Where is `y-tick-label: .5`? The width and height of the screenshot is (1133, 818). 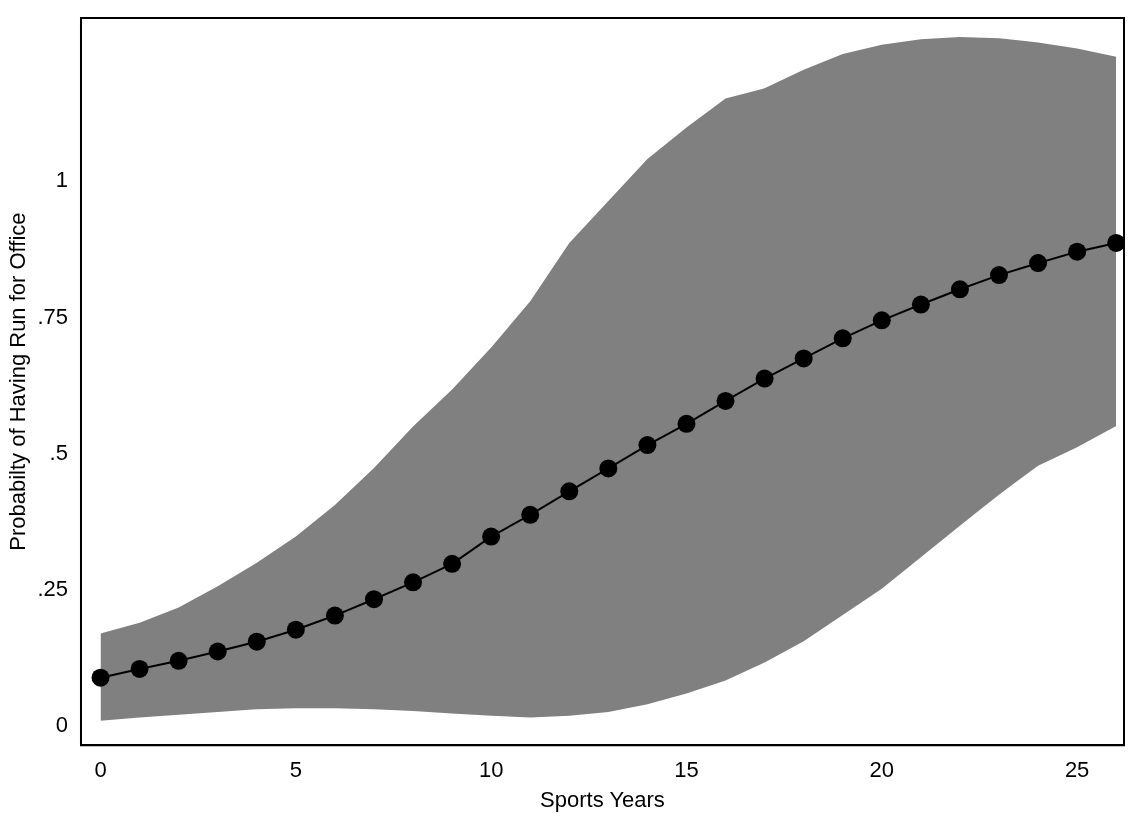
y-tick-label: .5 is located at coordinates (58, 452).